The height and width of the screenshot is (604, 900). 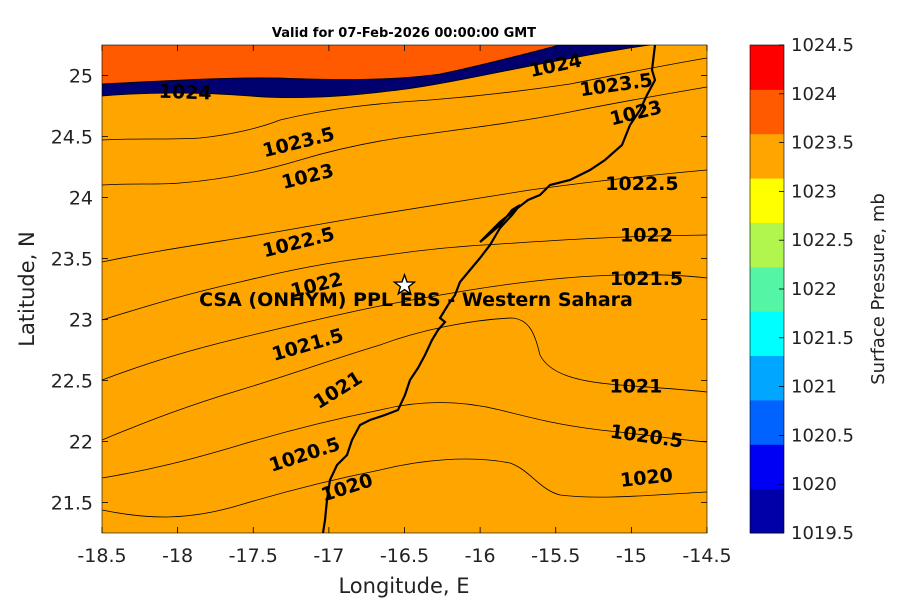 What do you see at coordinates (646, 477) in the screenshot?
I see `contour-label: 1020` at bounding box center [646, 477].